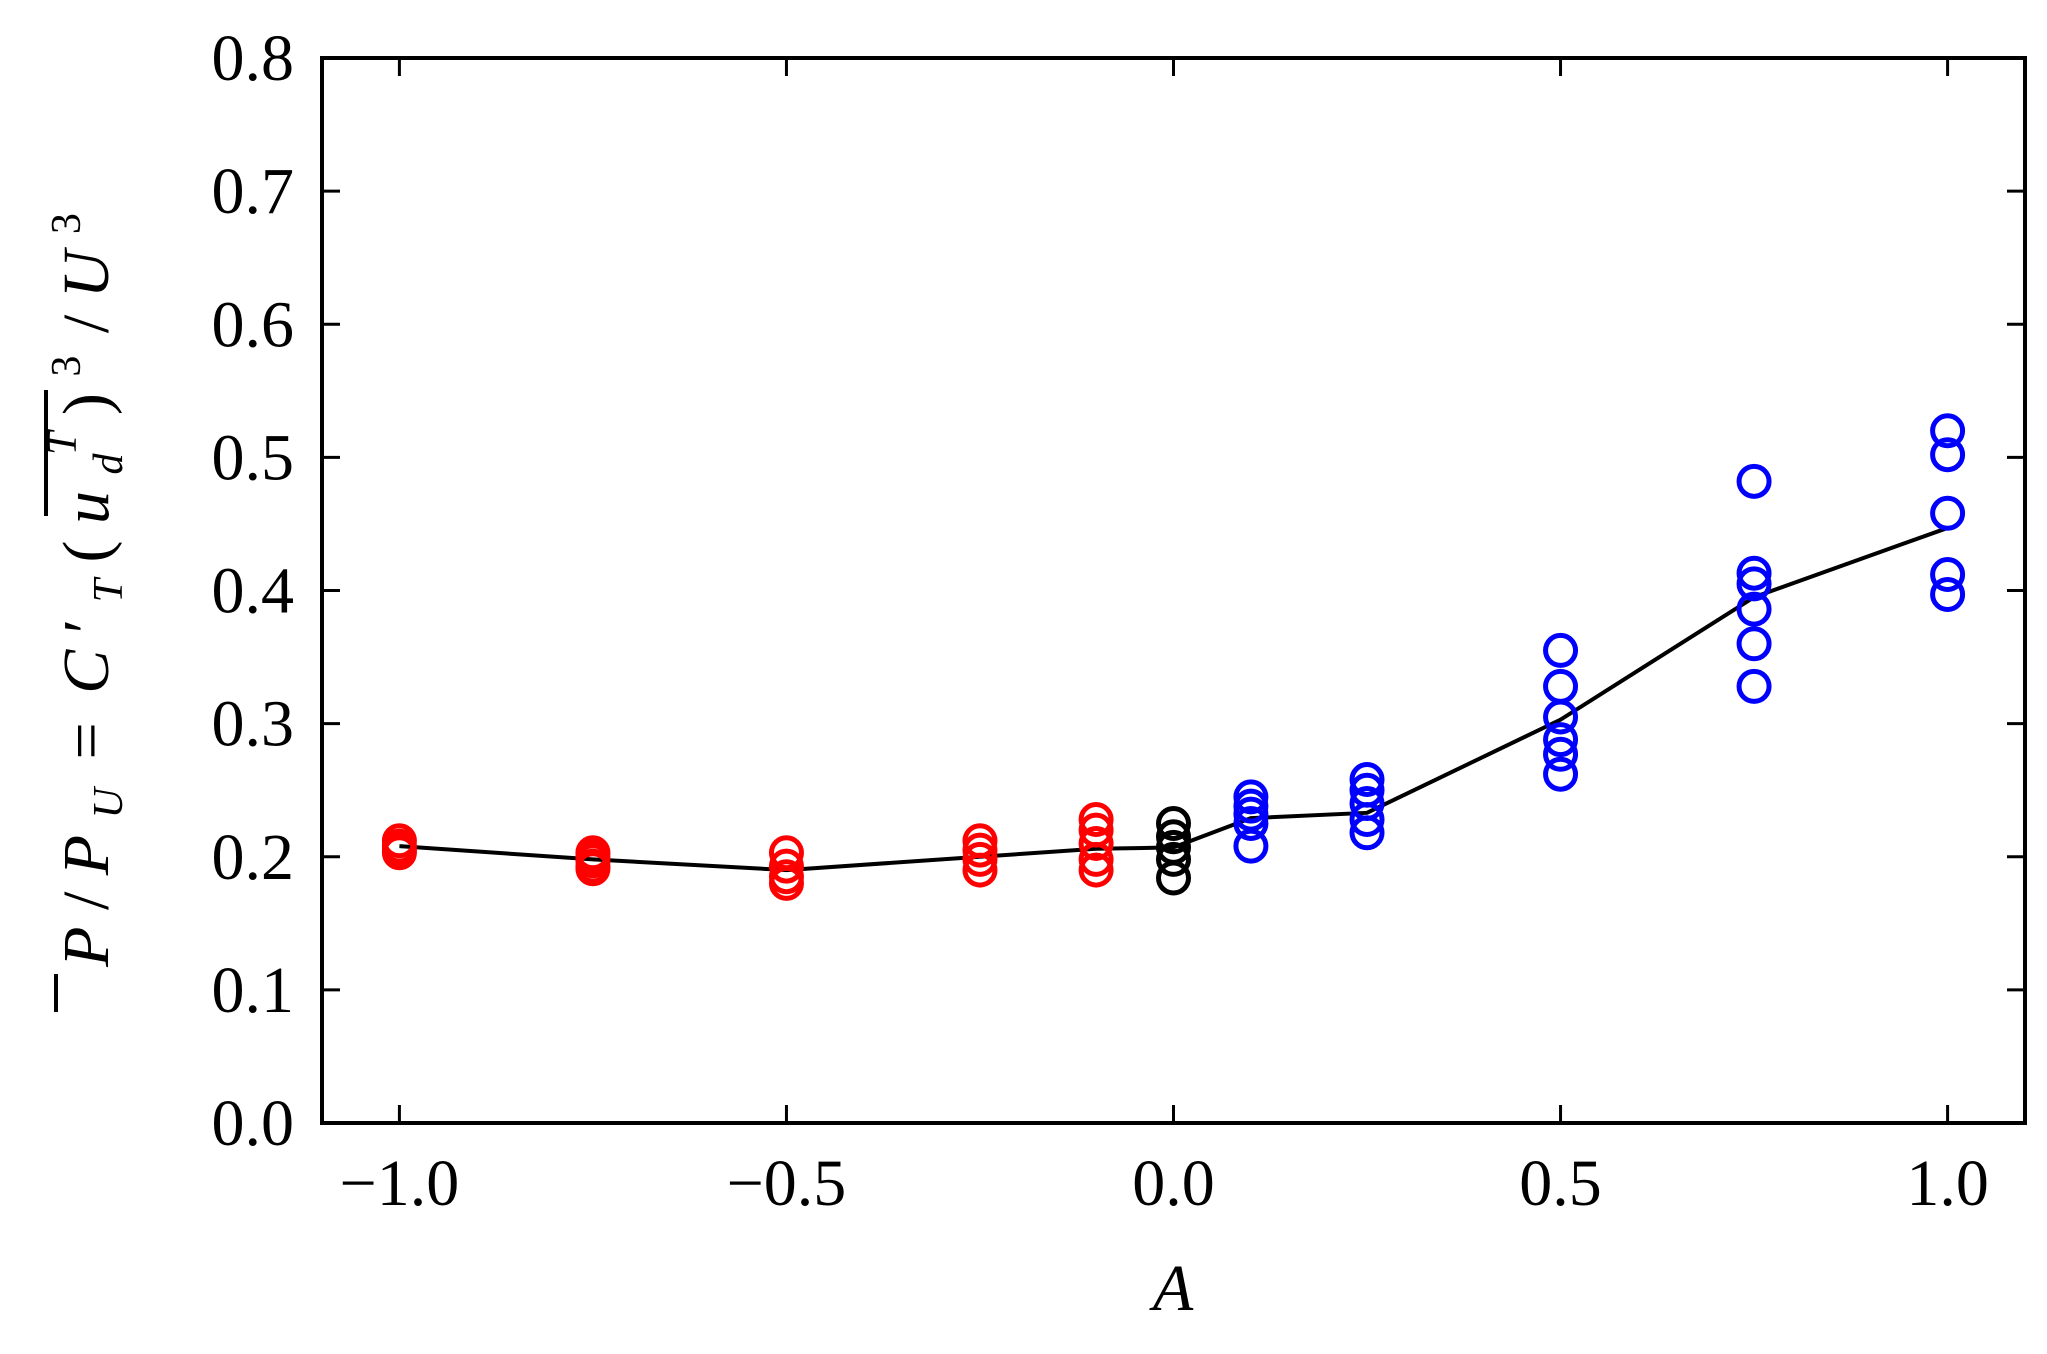 This screenshot has width=2047, height=1354. What do you see at coordinates (253, 591) in the screenshot?
I see `y-tick-label: 0.4` at bounding box center [253, 591].